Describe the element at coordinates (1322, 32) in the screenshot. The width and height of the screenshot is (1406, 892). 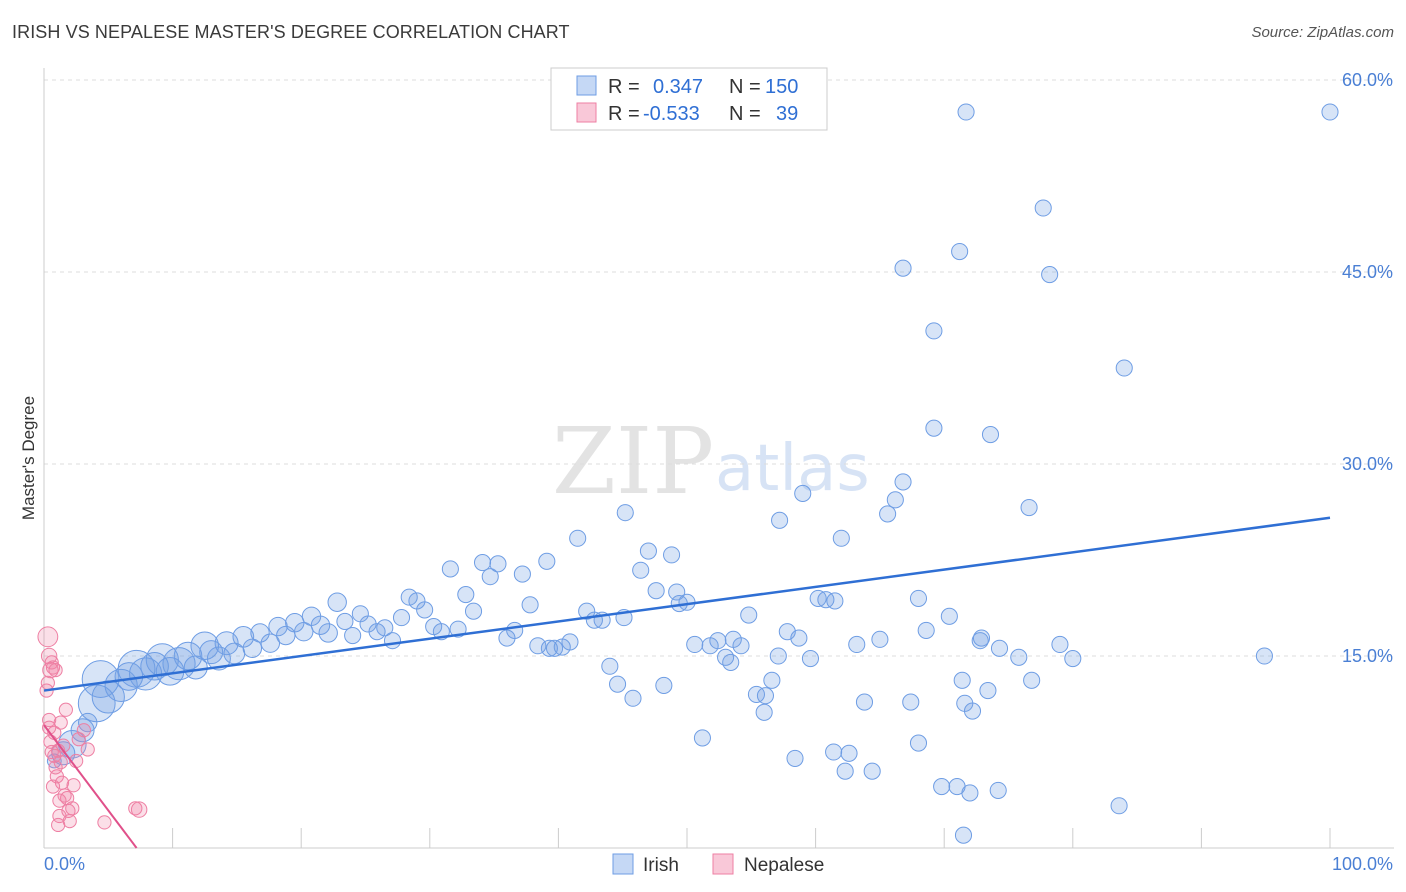
I see `source-credit: Source: ZipAtlas.com` at that location.